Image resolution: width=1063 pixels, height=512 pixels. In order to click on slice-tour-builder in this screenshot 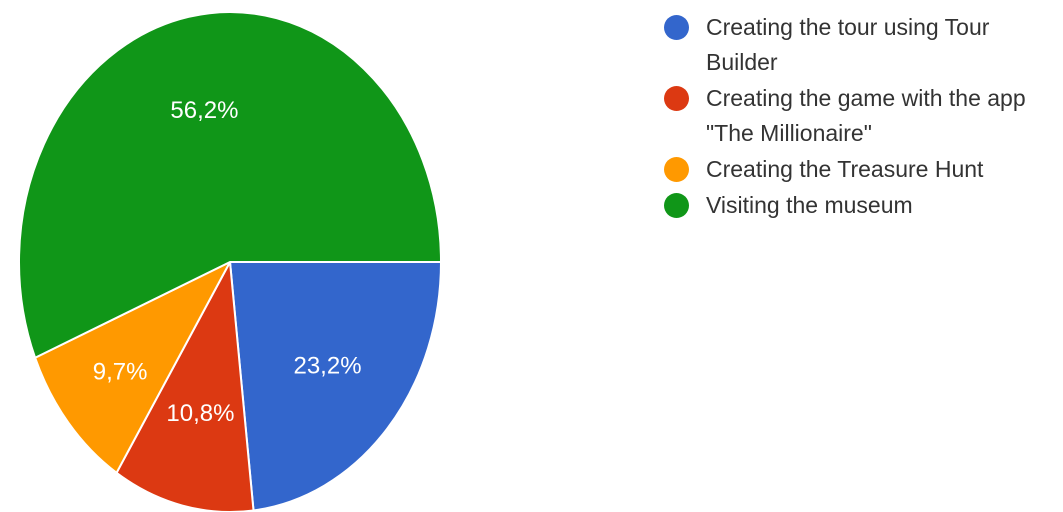, I will do `click(335, 386)`.